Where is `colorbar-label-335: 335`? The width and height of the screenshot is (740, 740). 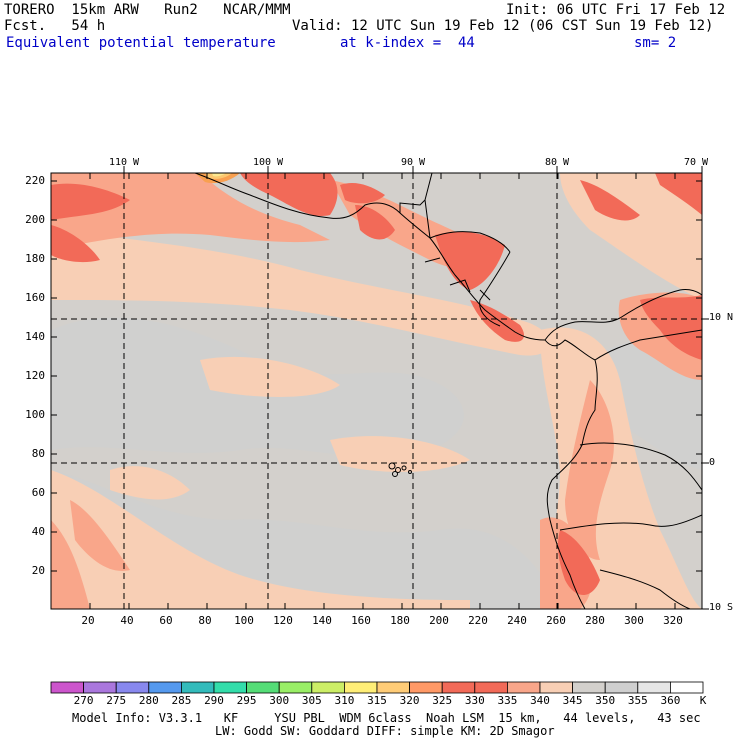 colorbar-label-335: 335 is located at coordinates (507, 700).